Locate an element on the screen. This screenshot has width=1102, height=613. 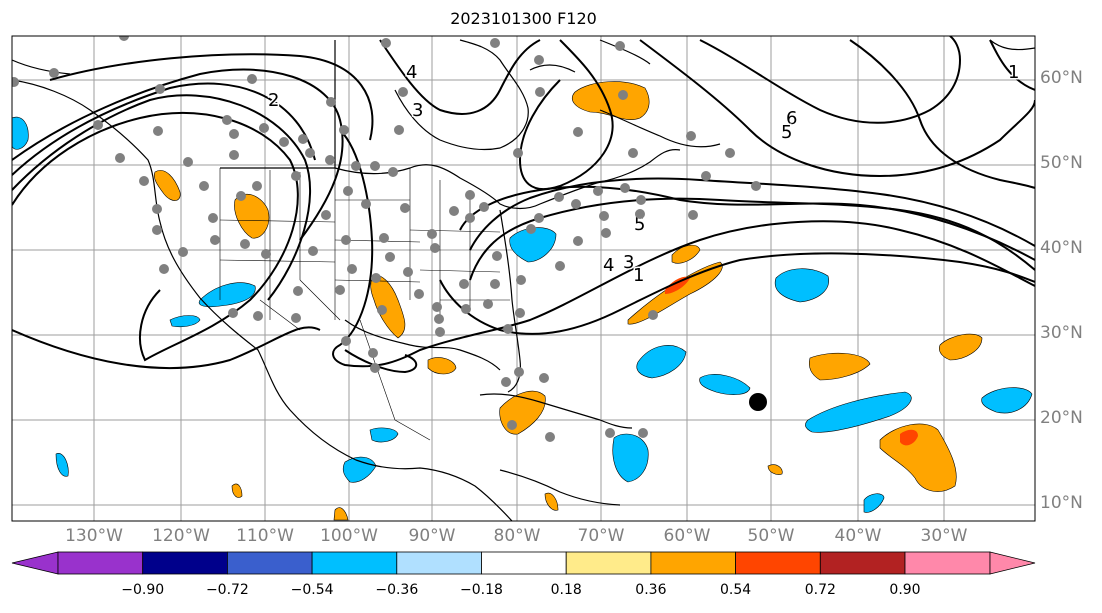
lon-label-60w: 60°W is located at coordinates (687, 536).